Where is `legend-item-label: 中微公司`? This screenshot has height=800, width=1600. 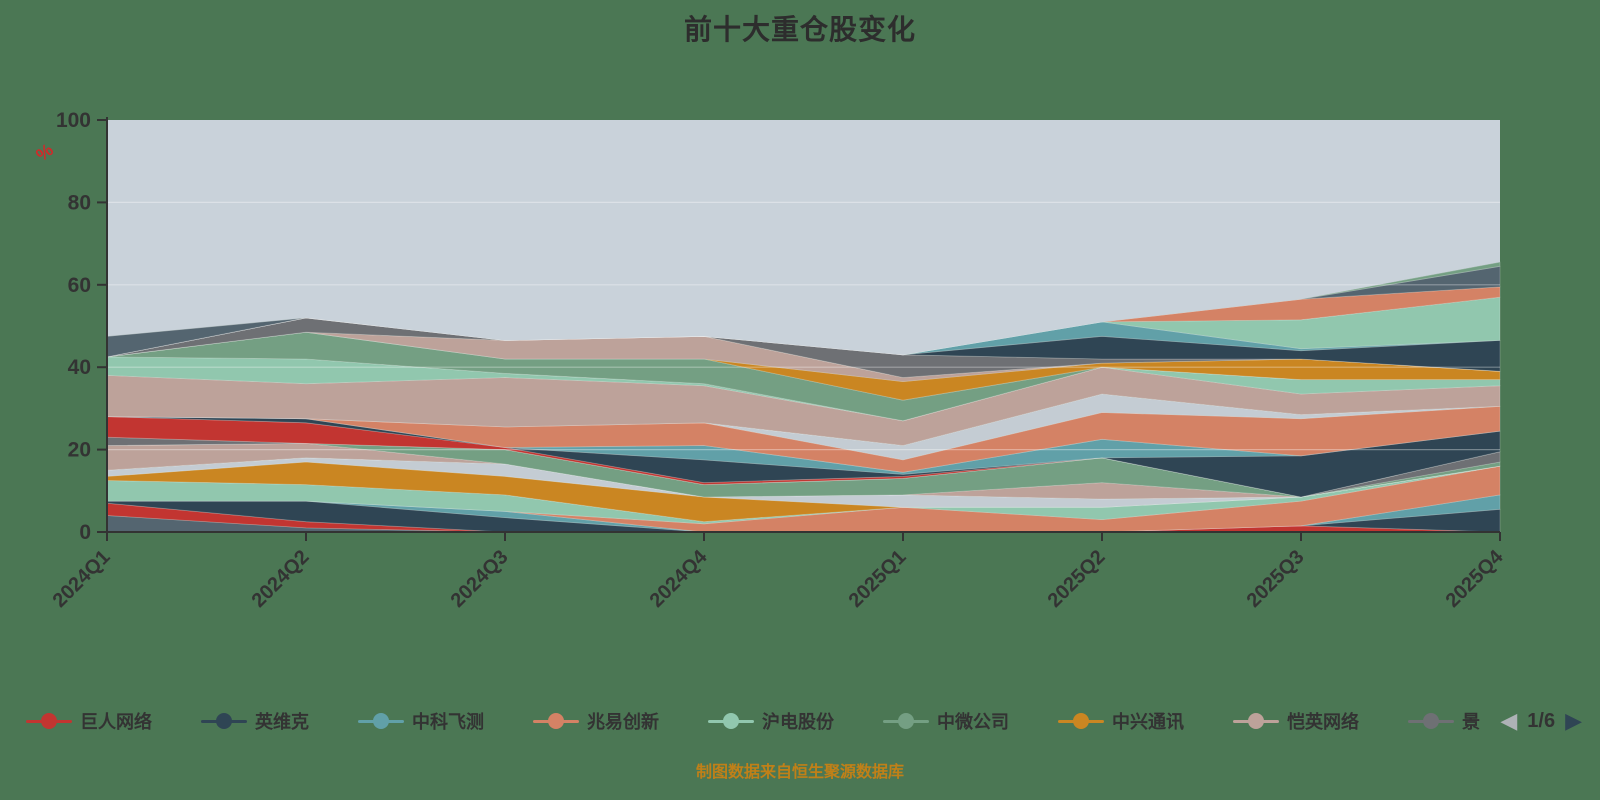 legend-item-label: 中微公司 is located at coordinates (973, 722).